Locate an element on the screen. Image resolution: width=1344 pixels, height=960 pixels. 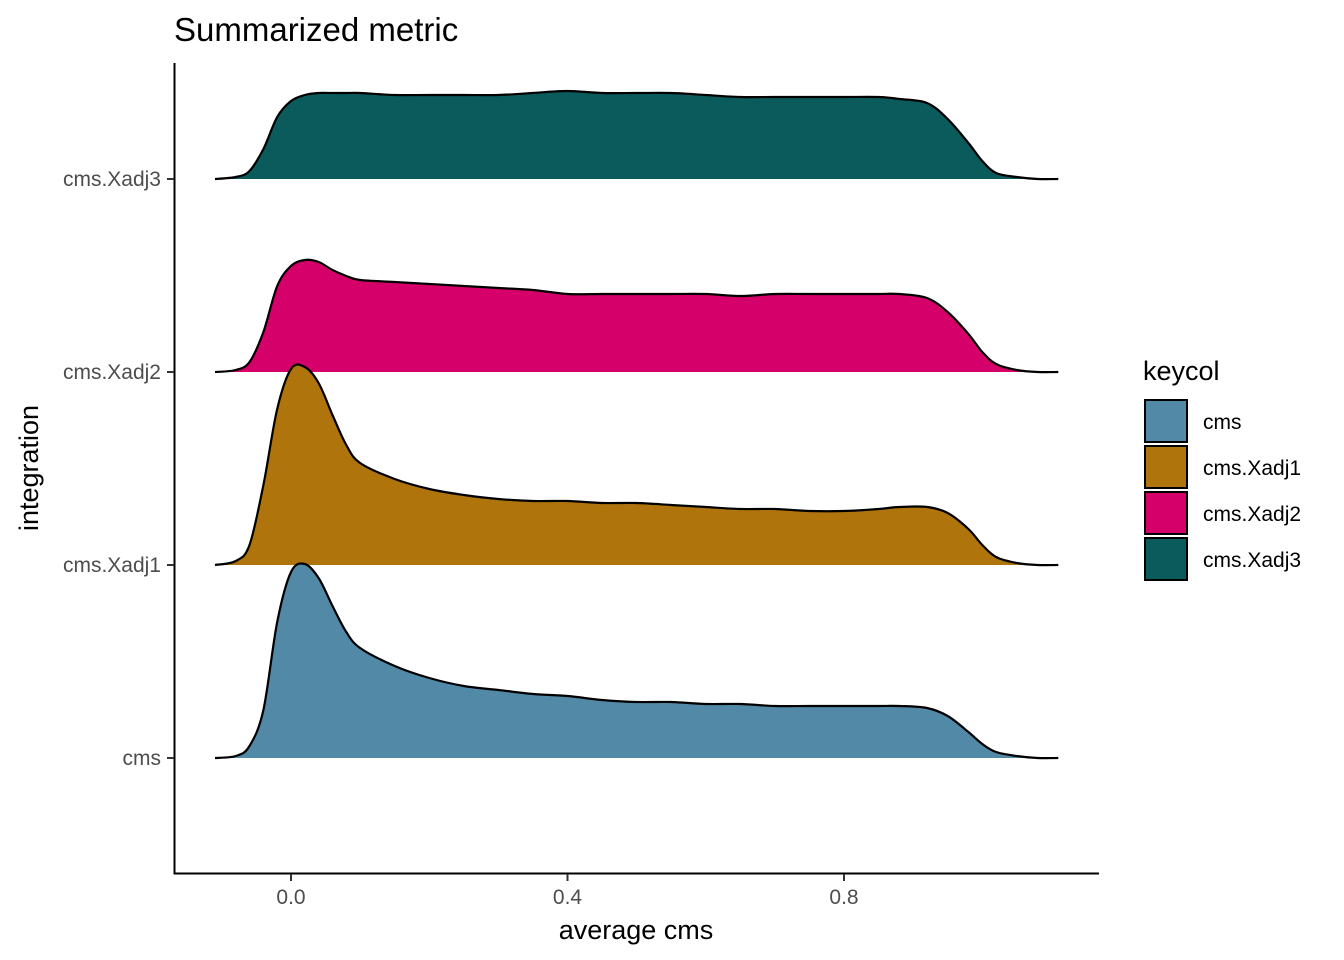
legend-swatch-cms-xadj3 is located at coordinates (1166, 559).